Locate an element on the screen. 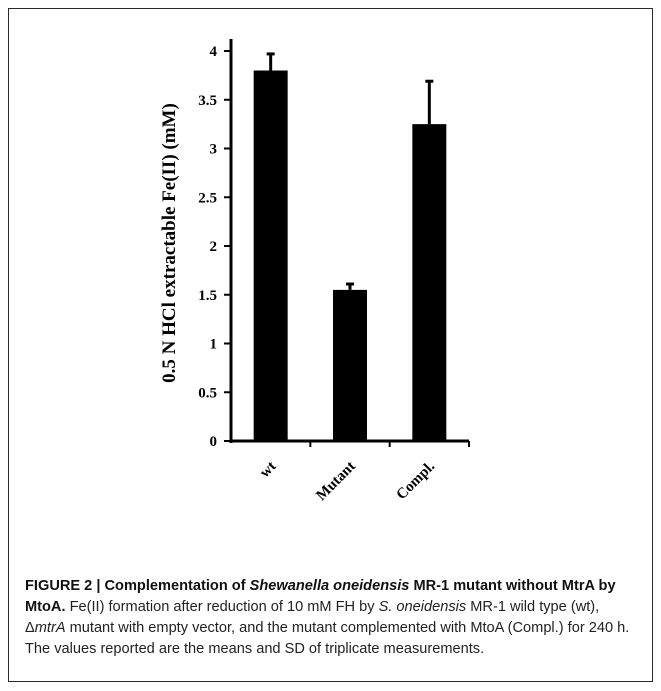  y-axis-label-group: 0.5 N HCl extractable Fe(II) (mM) is located at coordinates (169, 243).